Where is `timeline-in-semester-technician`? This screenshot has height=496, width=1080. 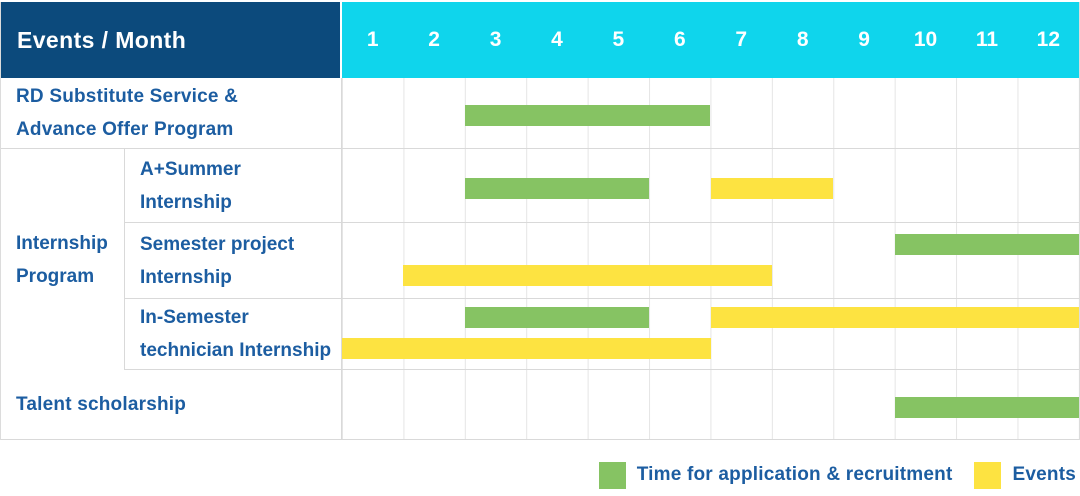 timeline-in-semester-technician is located at coordinates (710, 334).